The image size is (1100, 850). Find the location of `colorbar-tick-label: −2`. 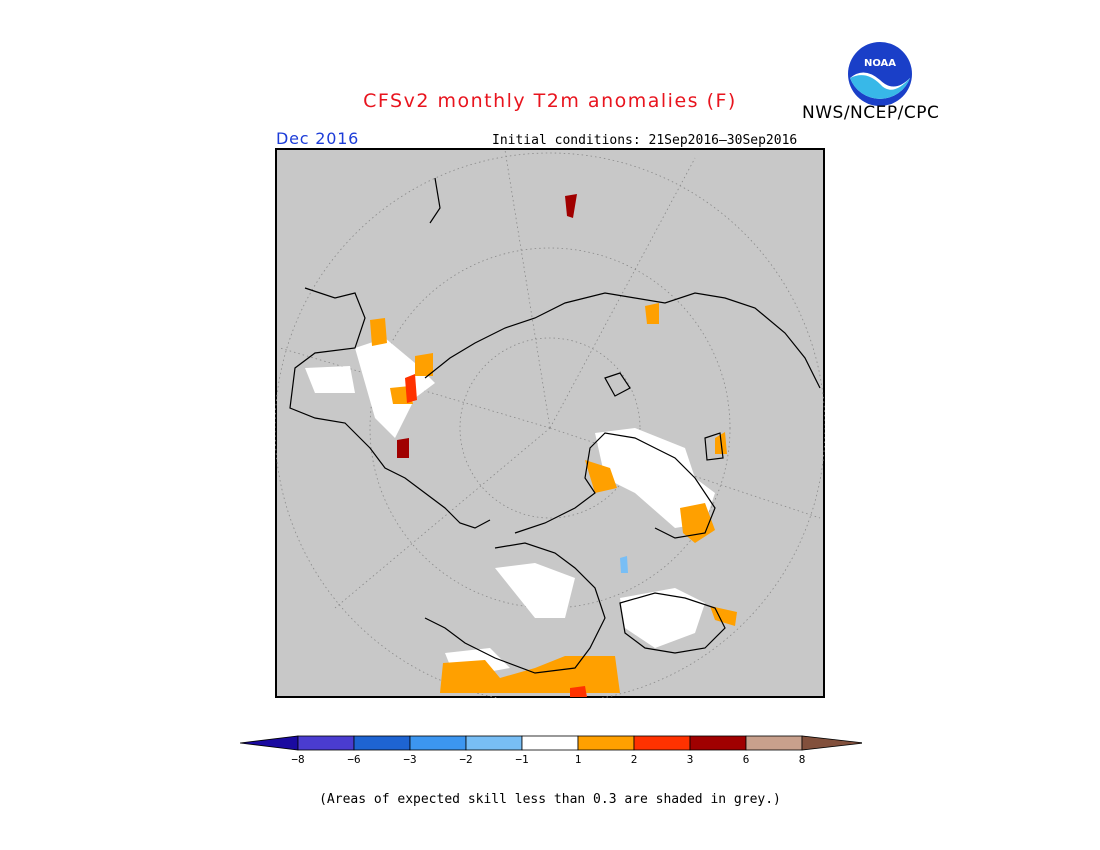

colorbar-tick-label: −2 is located at coordinates (465, 759).